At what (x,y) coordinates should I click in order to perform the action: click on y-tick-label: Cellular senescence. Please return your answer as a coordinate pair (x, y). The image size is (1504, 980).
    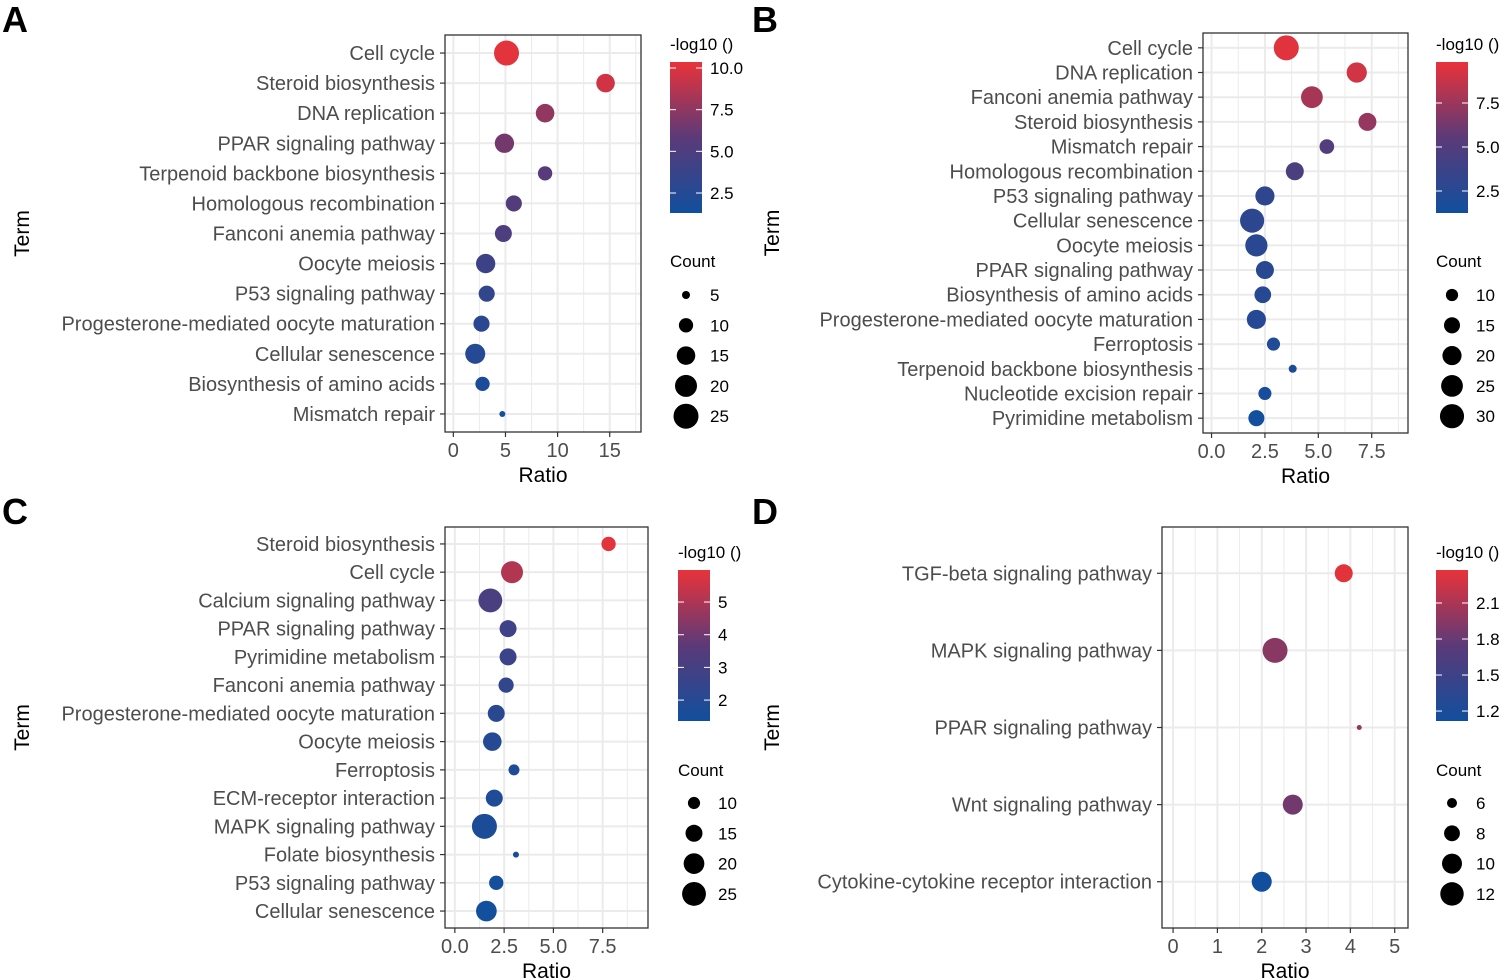
    Looking at the image, I should click on (1103, 222).